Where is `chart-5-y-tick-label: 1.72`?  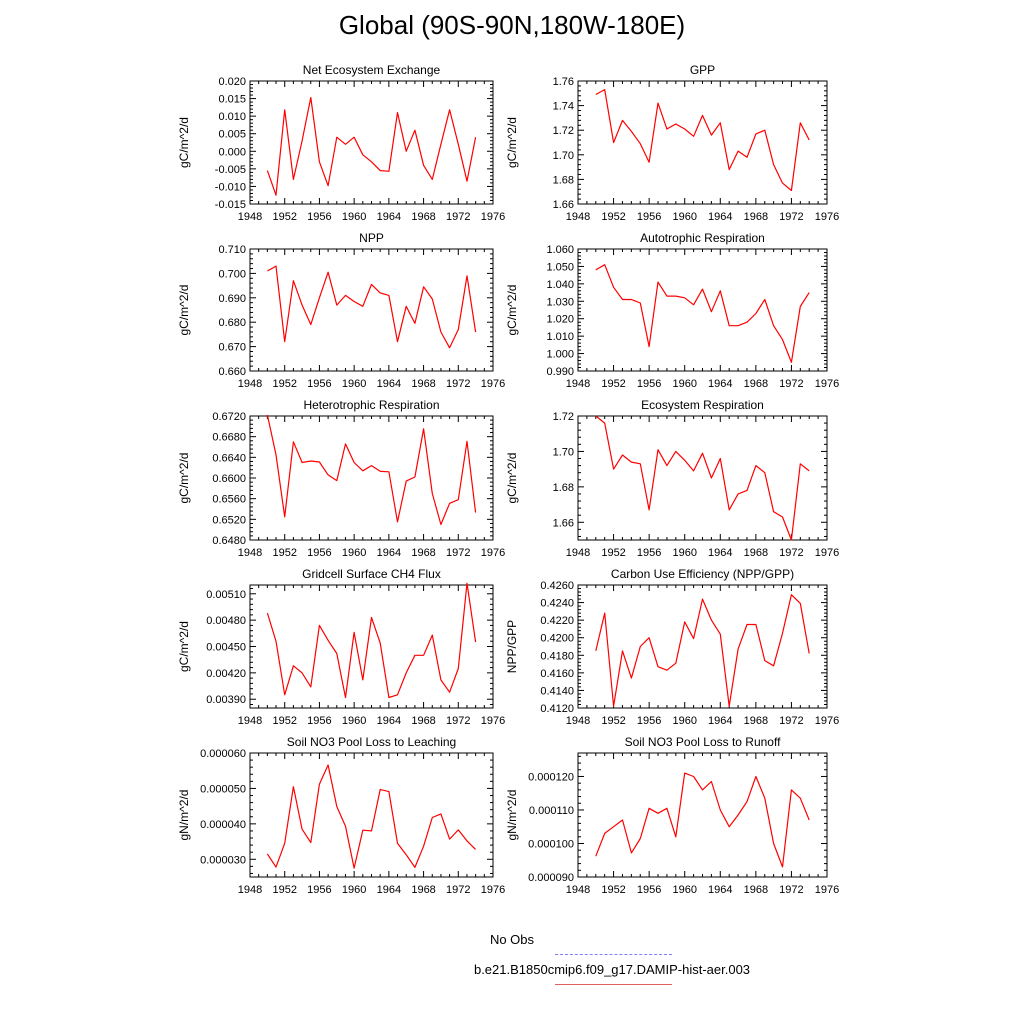 chart-5-y-tick-label: 1.72 is located at coordinates (563, 417).